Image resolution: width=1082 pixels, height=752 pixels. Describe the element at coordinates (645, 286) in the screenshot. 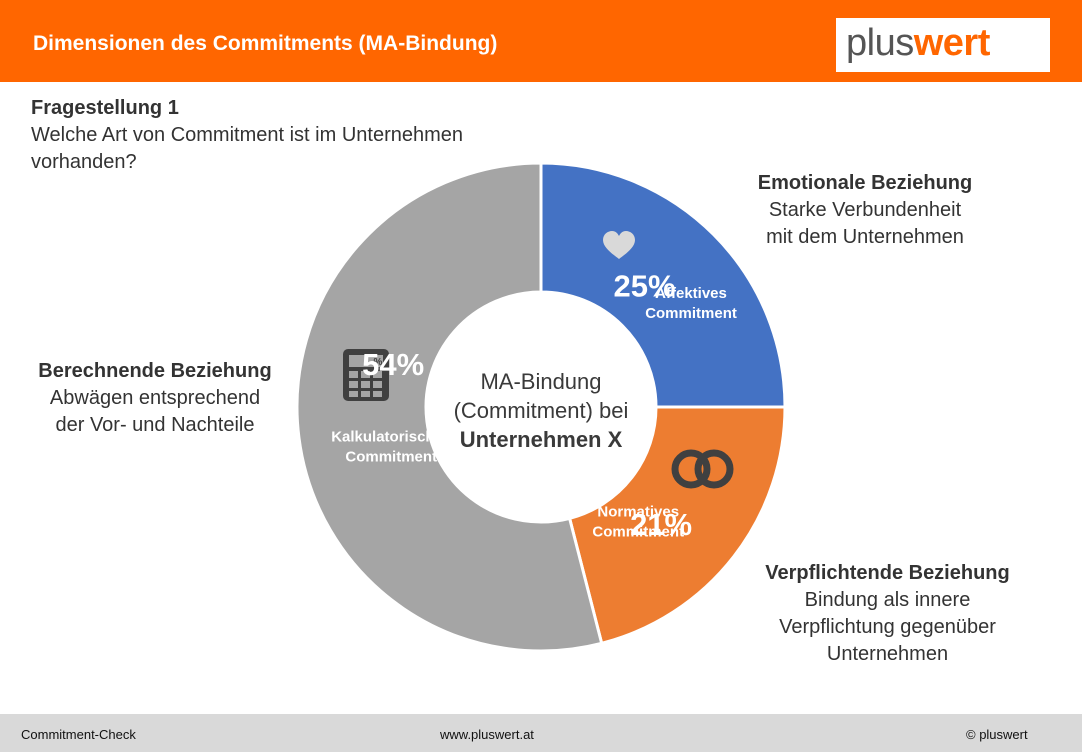

I see `slice-percent-label: 25%` at that location.